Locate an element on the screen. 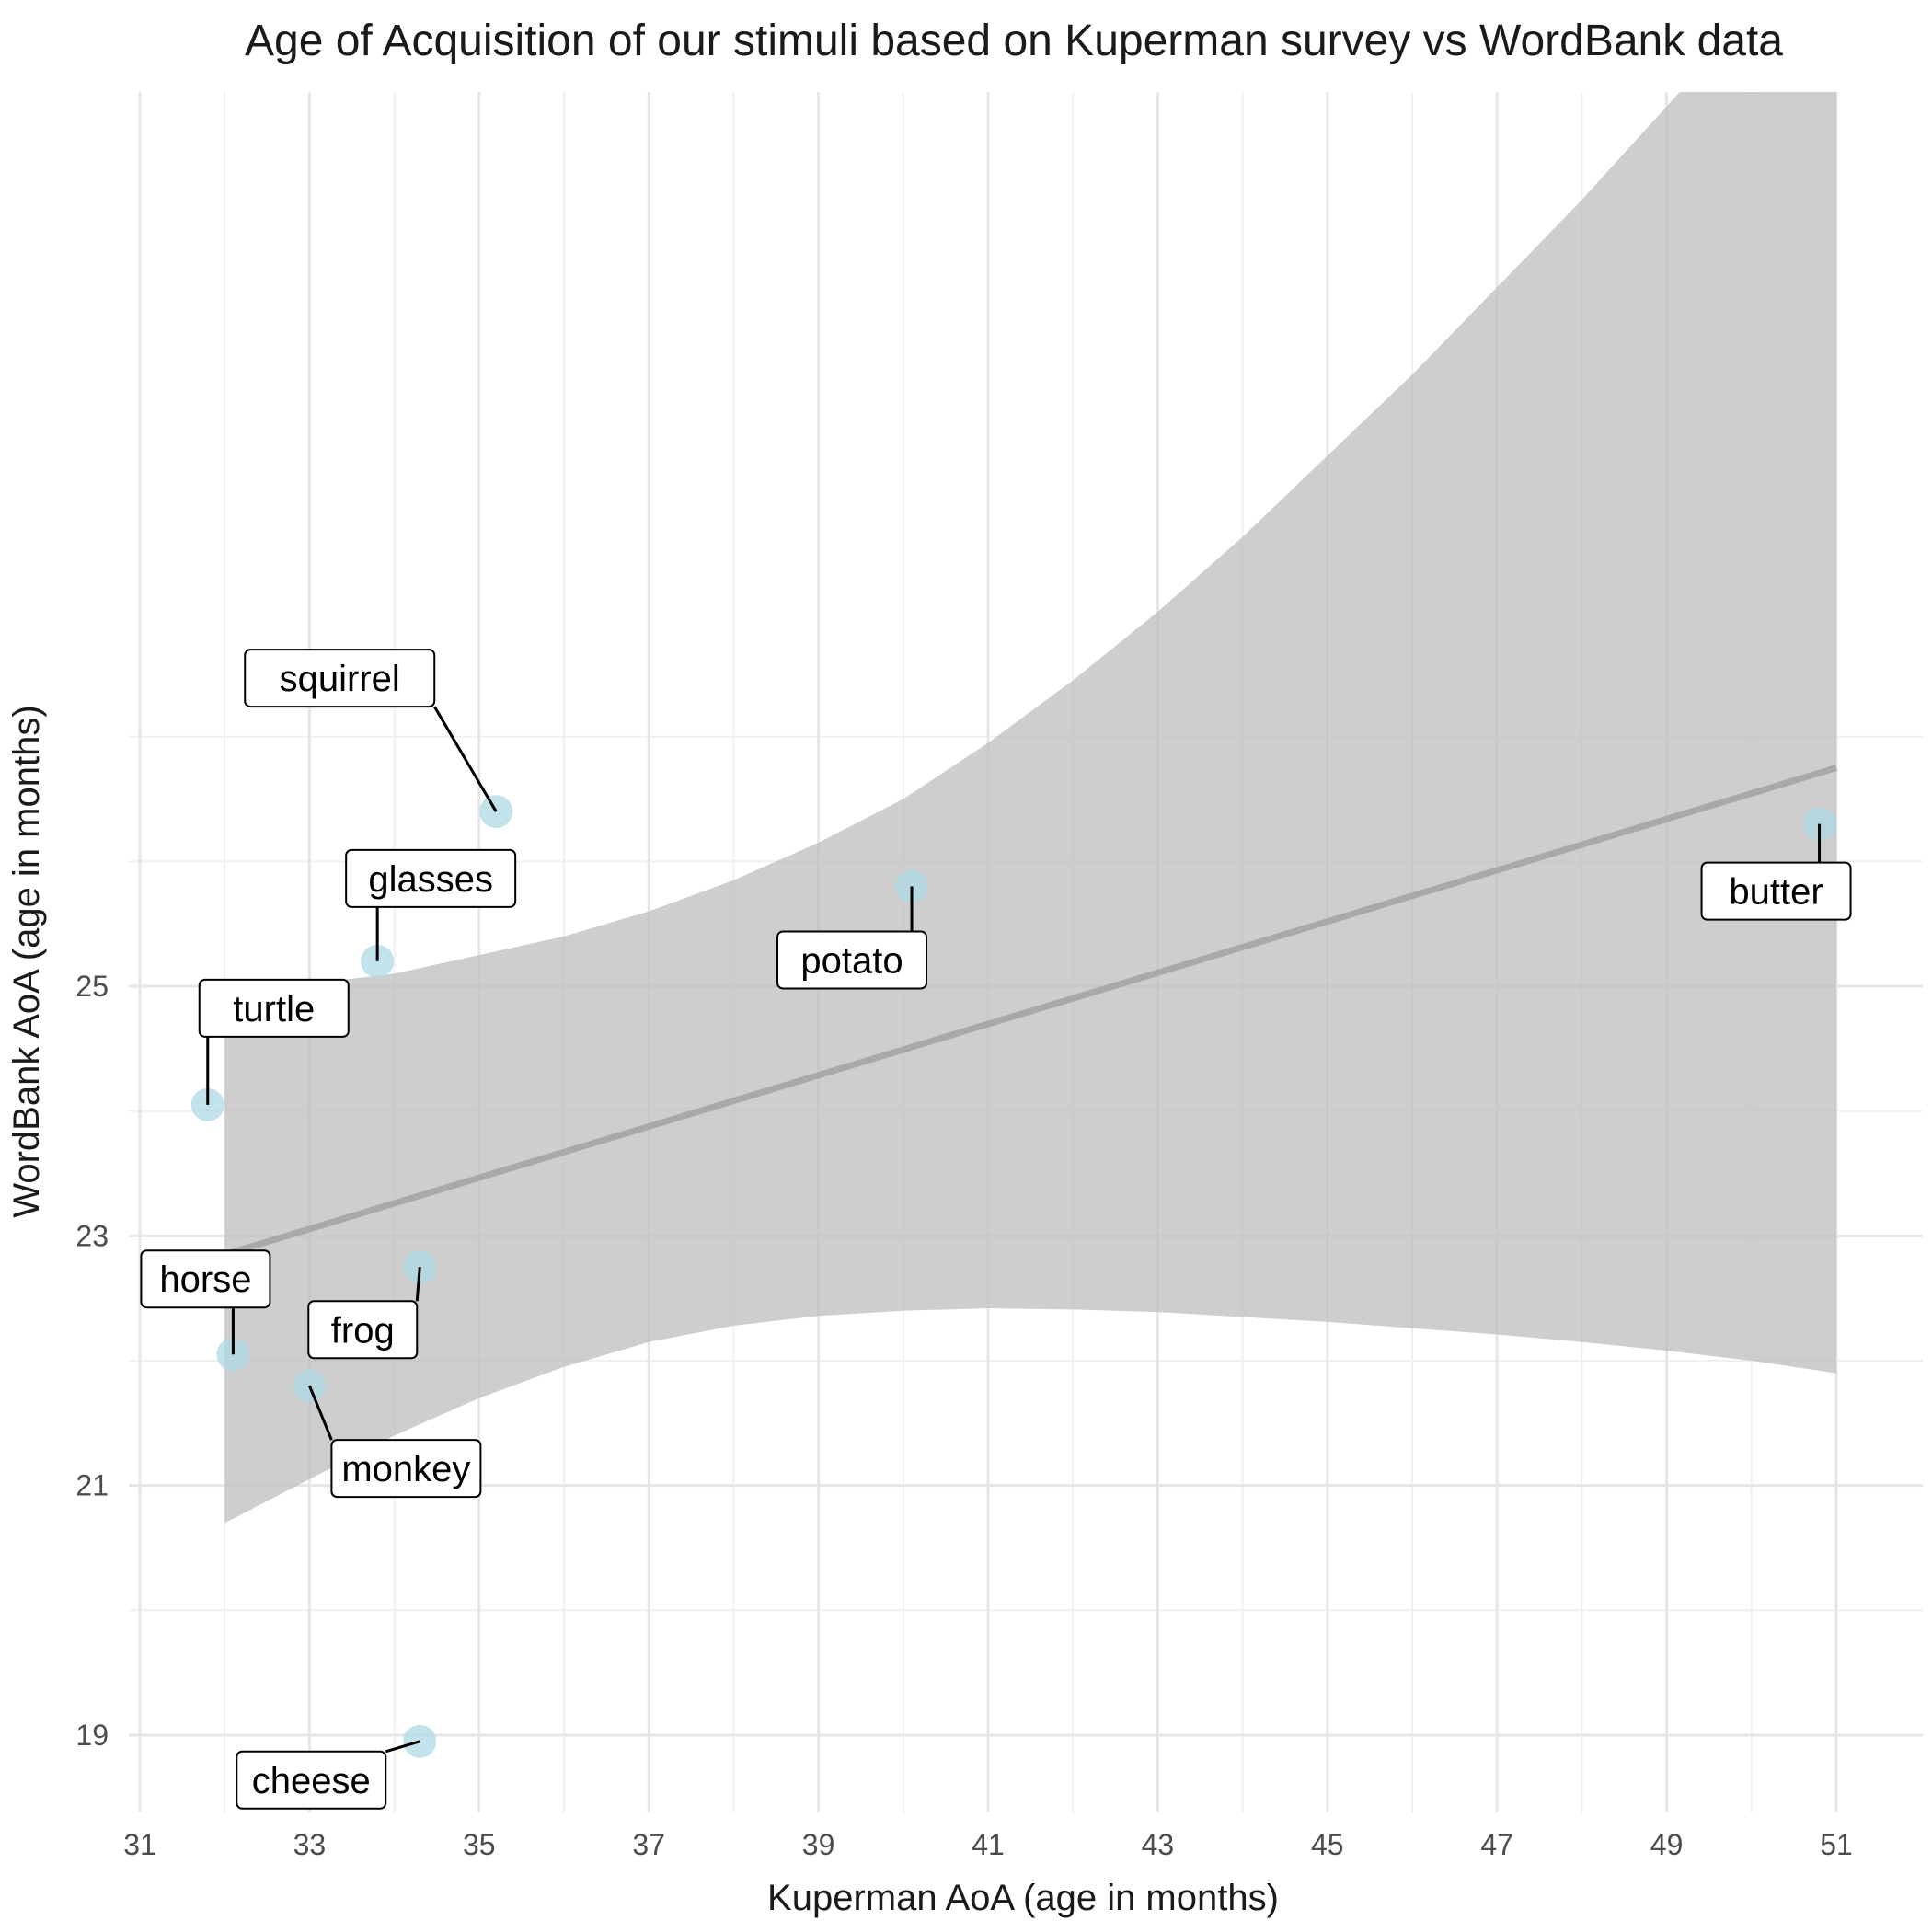 This screenshot has width=1932, height=1932. y-axis-title: WordBank AoA (age in months) is located at coordinates (26, 961).